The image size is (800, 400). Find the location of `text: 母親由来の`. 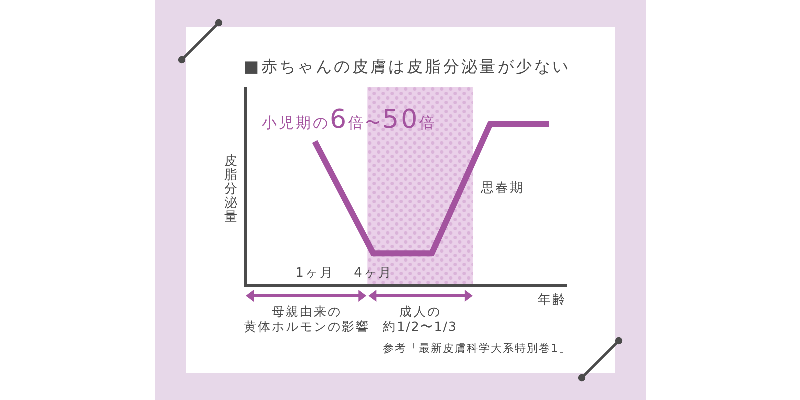

text: 母親由来の is located at coordinates (307, 311).